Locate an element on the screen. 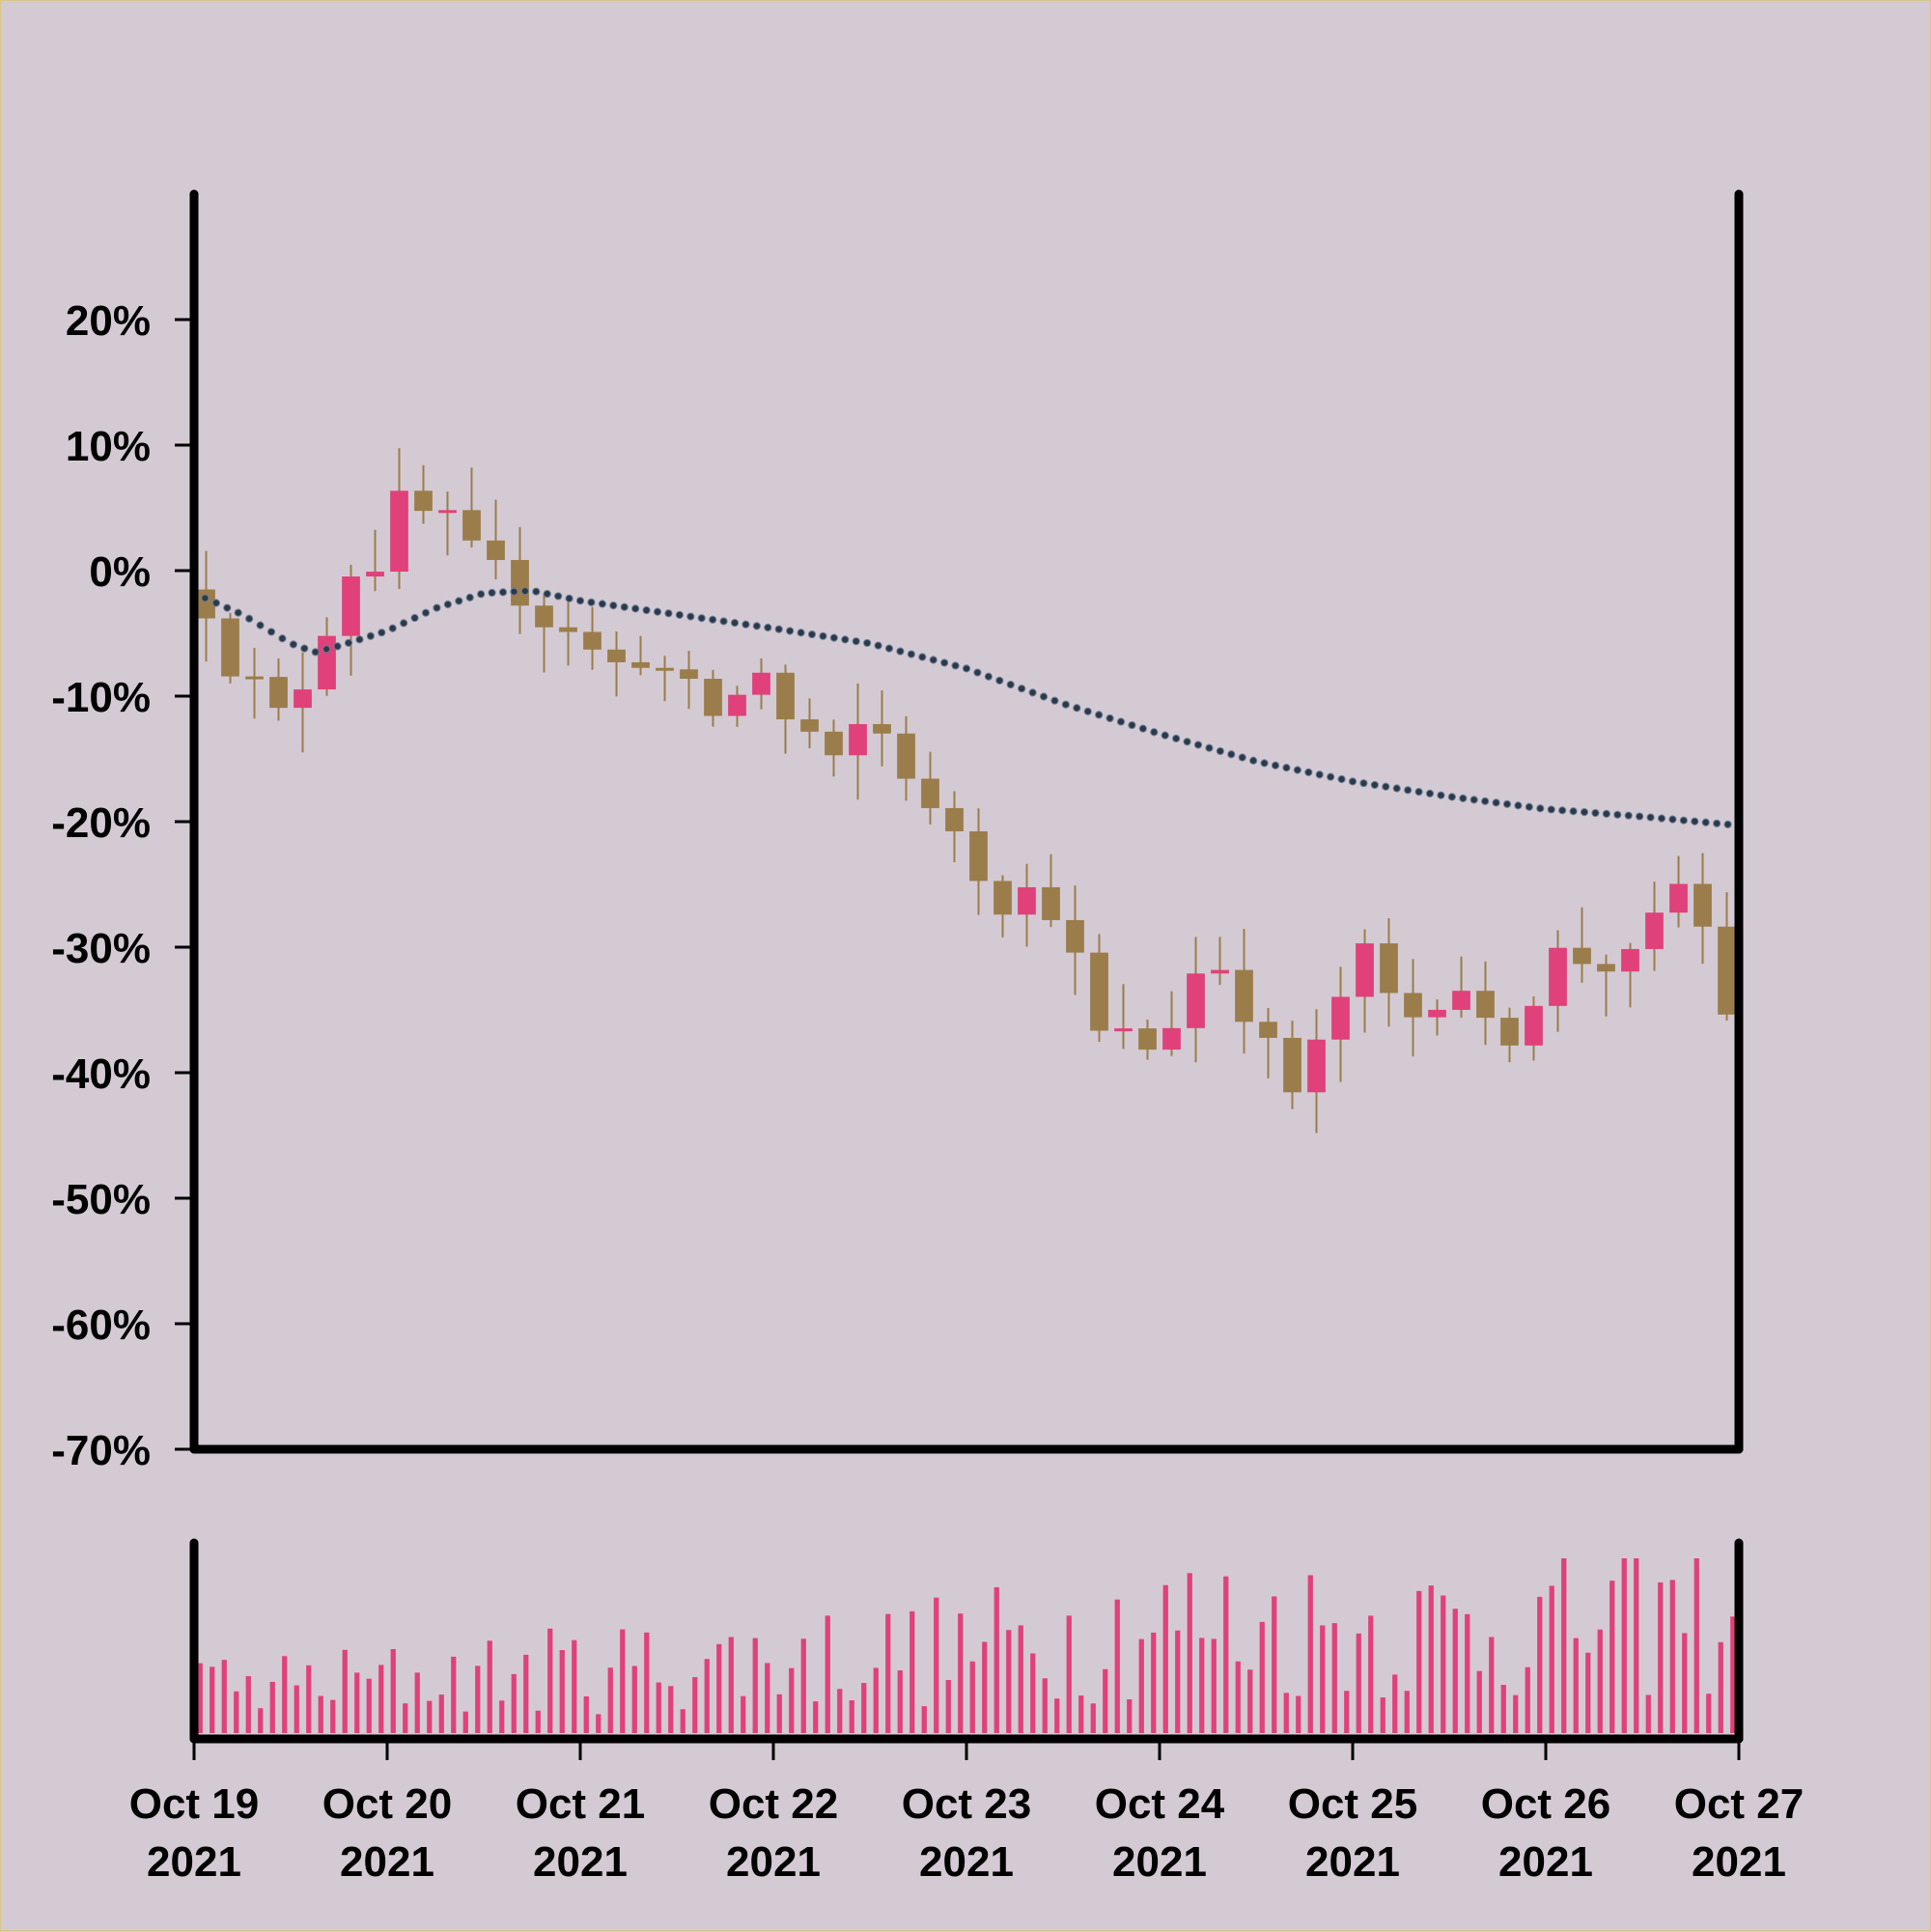  y-tick-label: -20% is located at coordinates (101, 823).